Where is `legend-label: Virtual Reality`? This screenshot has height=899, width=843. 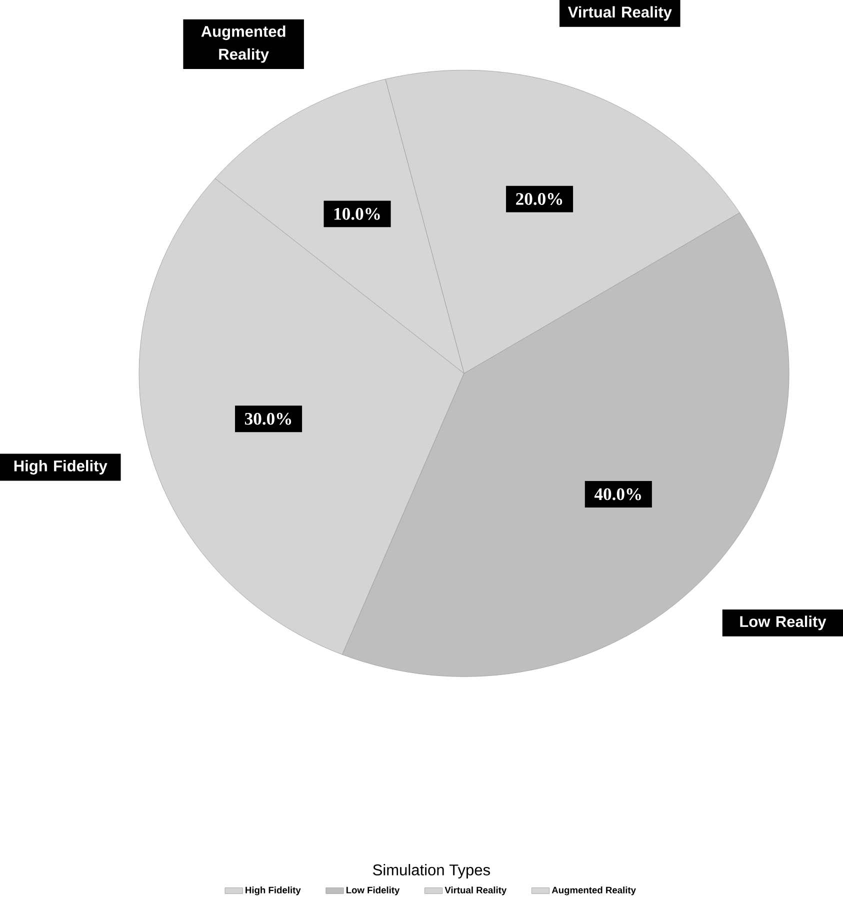 legend-label: Virtual Reality is located at coordinates (475, 891).